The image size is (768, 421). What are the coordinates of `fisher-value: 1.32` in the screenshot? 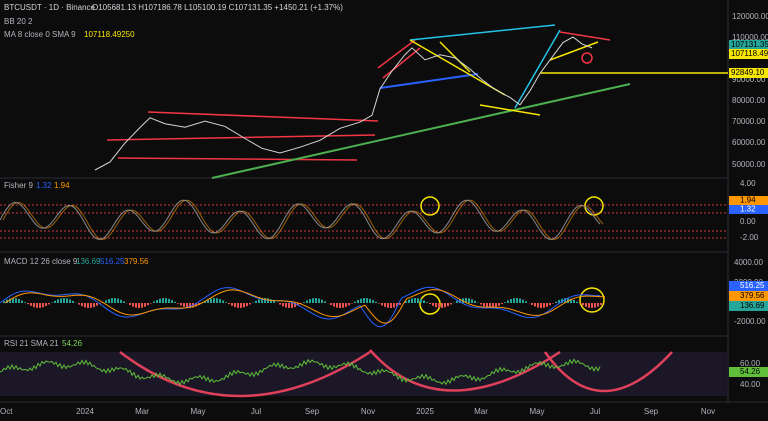 It's located at (44, 185).